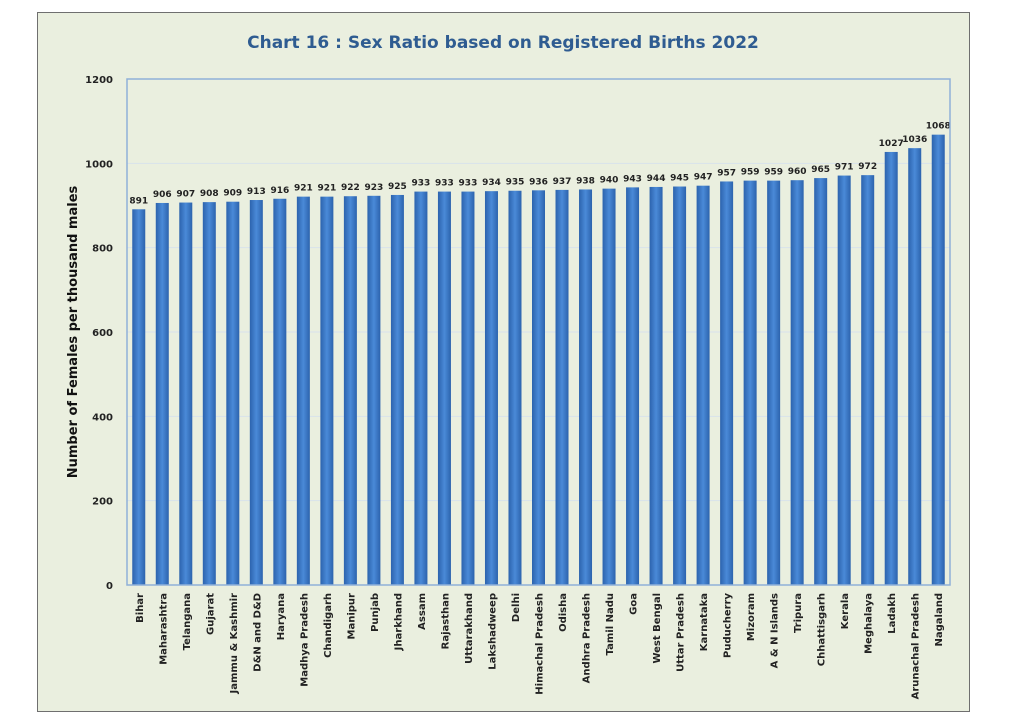  I want to click on data-label: 934, so click(491, 183).